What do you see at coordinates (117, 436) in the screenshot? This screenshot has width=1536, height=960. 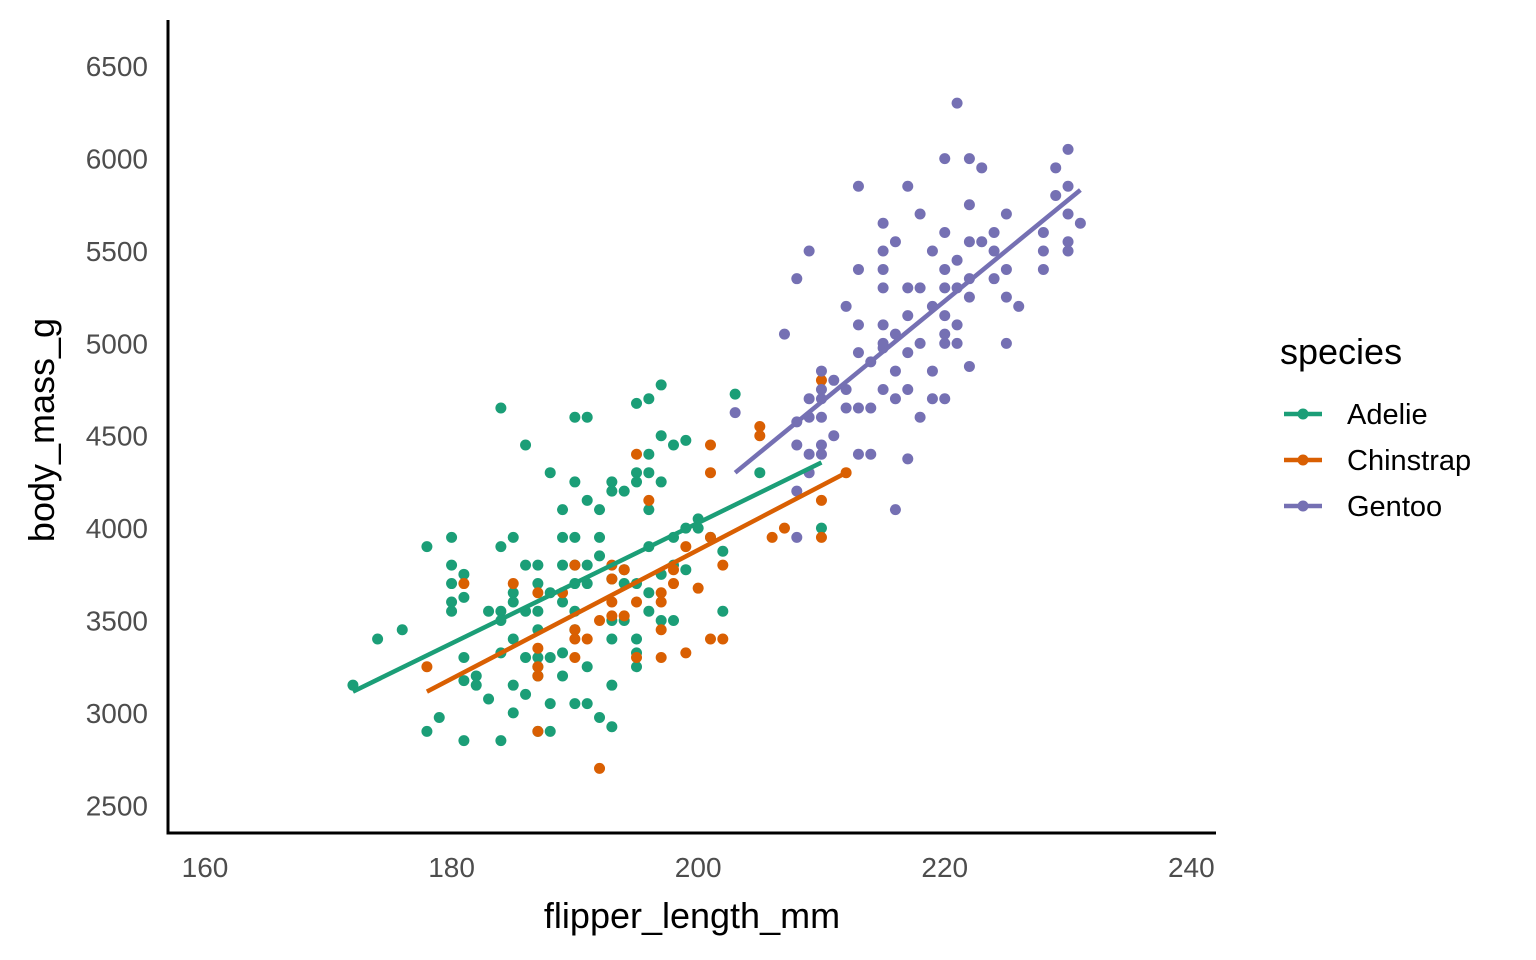 I see `y-tick-label: 4500` at bounding box center [117, 436].